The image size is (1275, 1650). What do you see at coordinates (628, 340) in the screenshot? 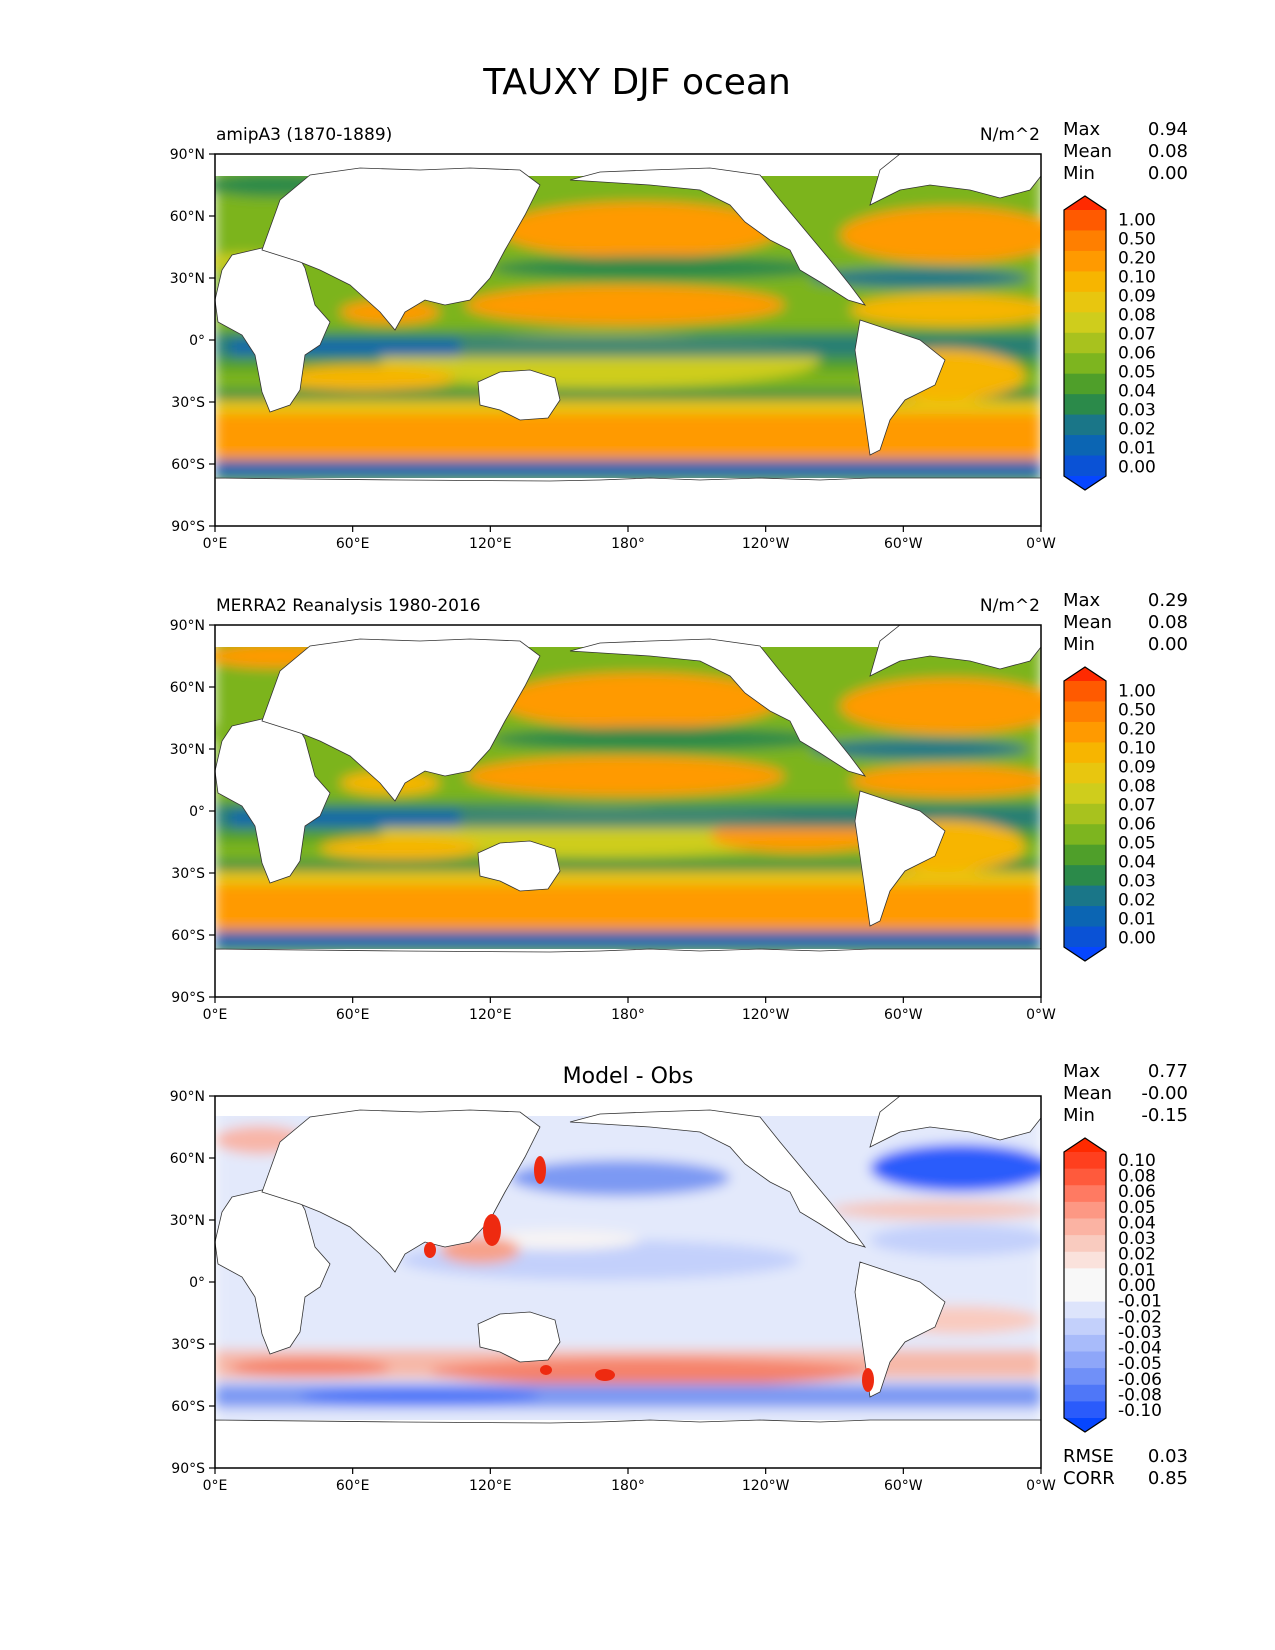
I see `land-masses-model` at bounding box center [628, 340].